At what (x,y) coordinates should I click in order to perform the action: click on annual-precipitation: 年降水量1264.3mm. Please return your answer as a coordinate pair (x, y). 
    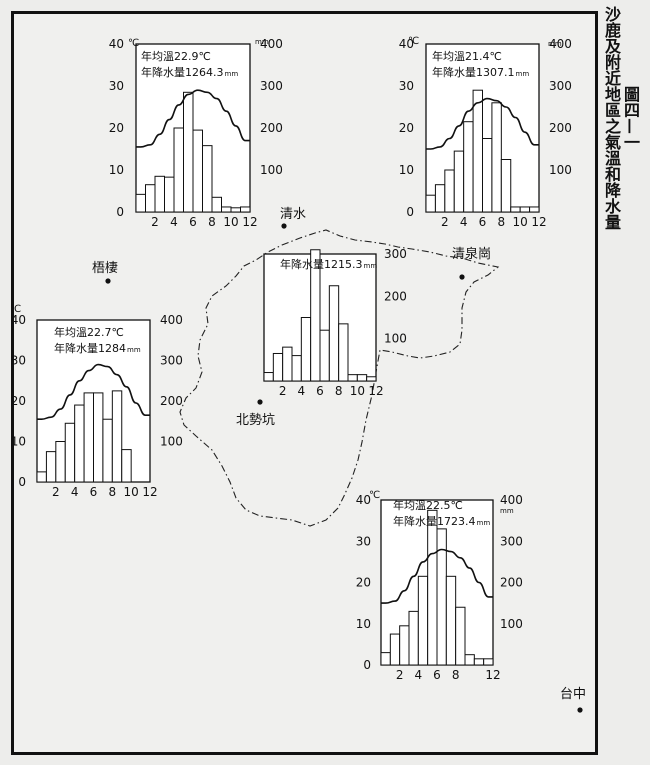
    Looking at the image, I should click on (189, 72).